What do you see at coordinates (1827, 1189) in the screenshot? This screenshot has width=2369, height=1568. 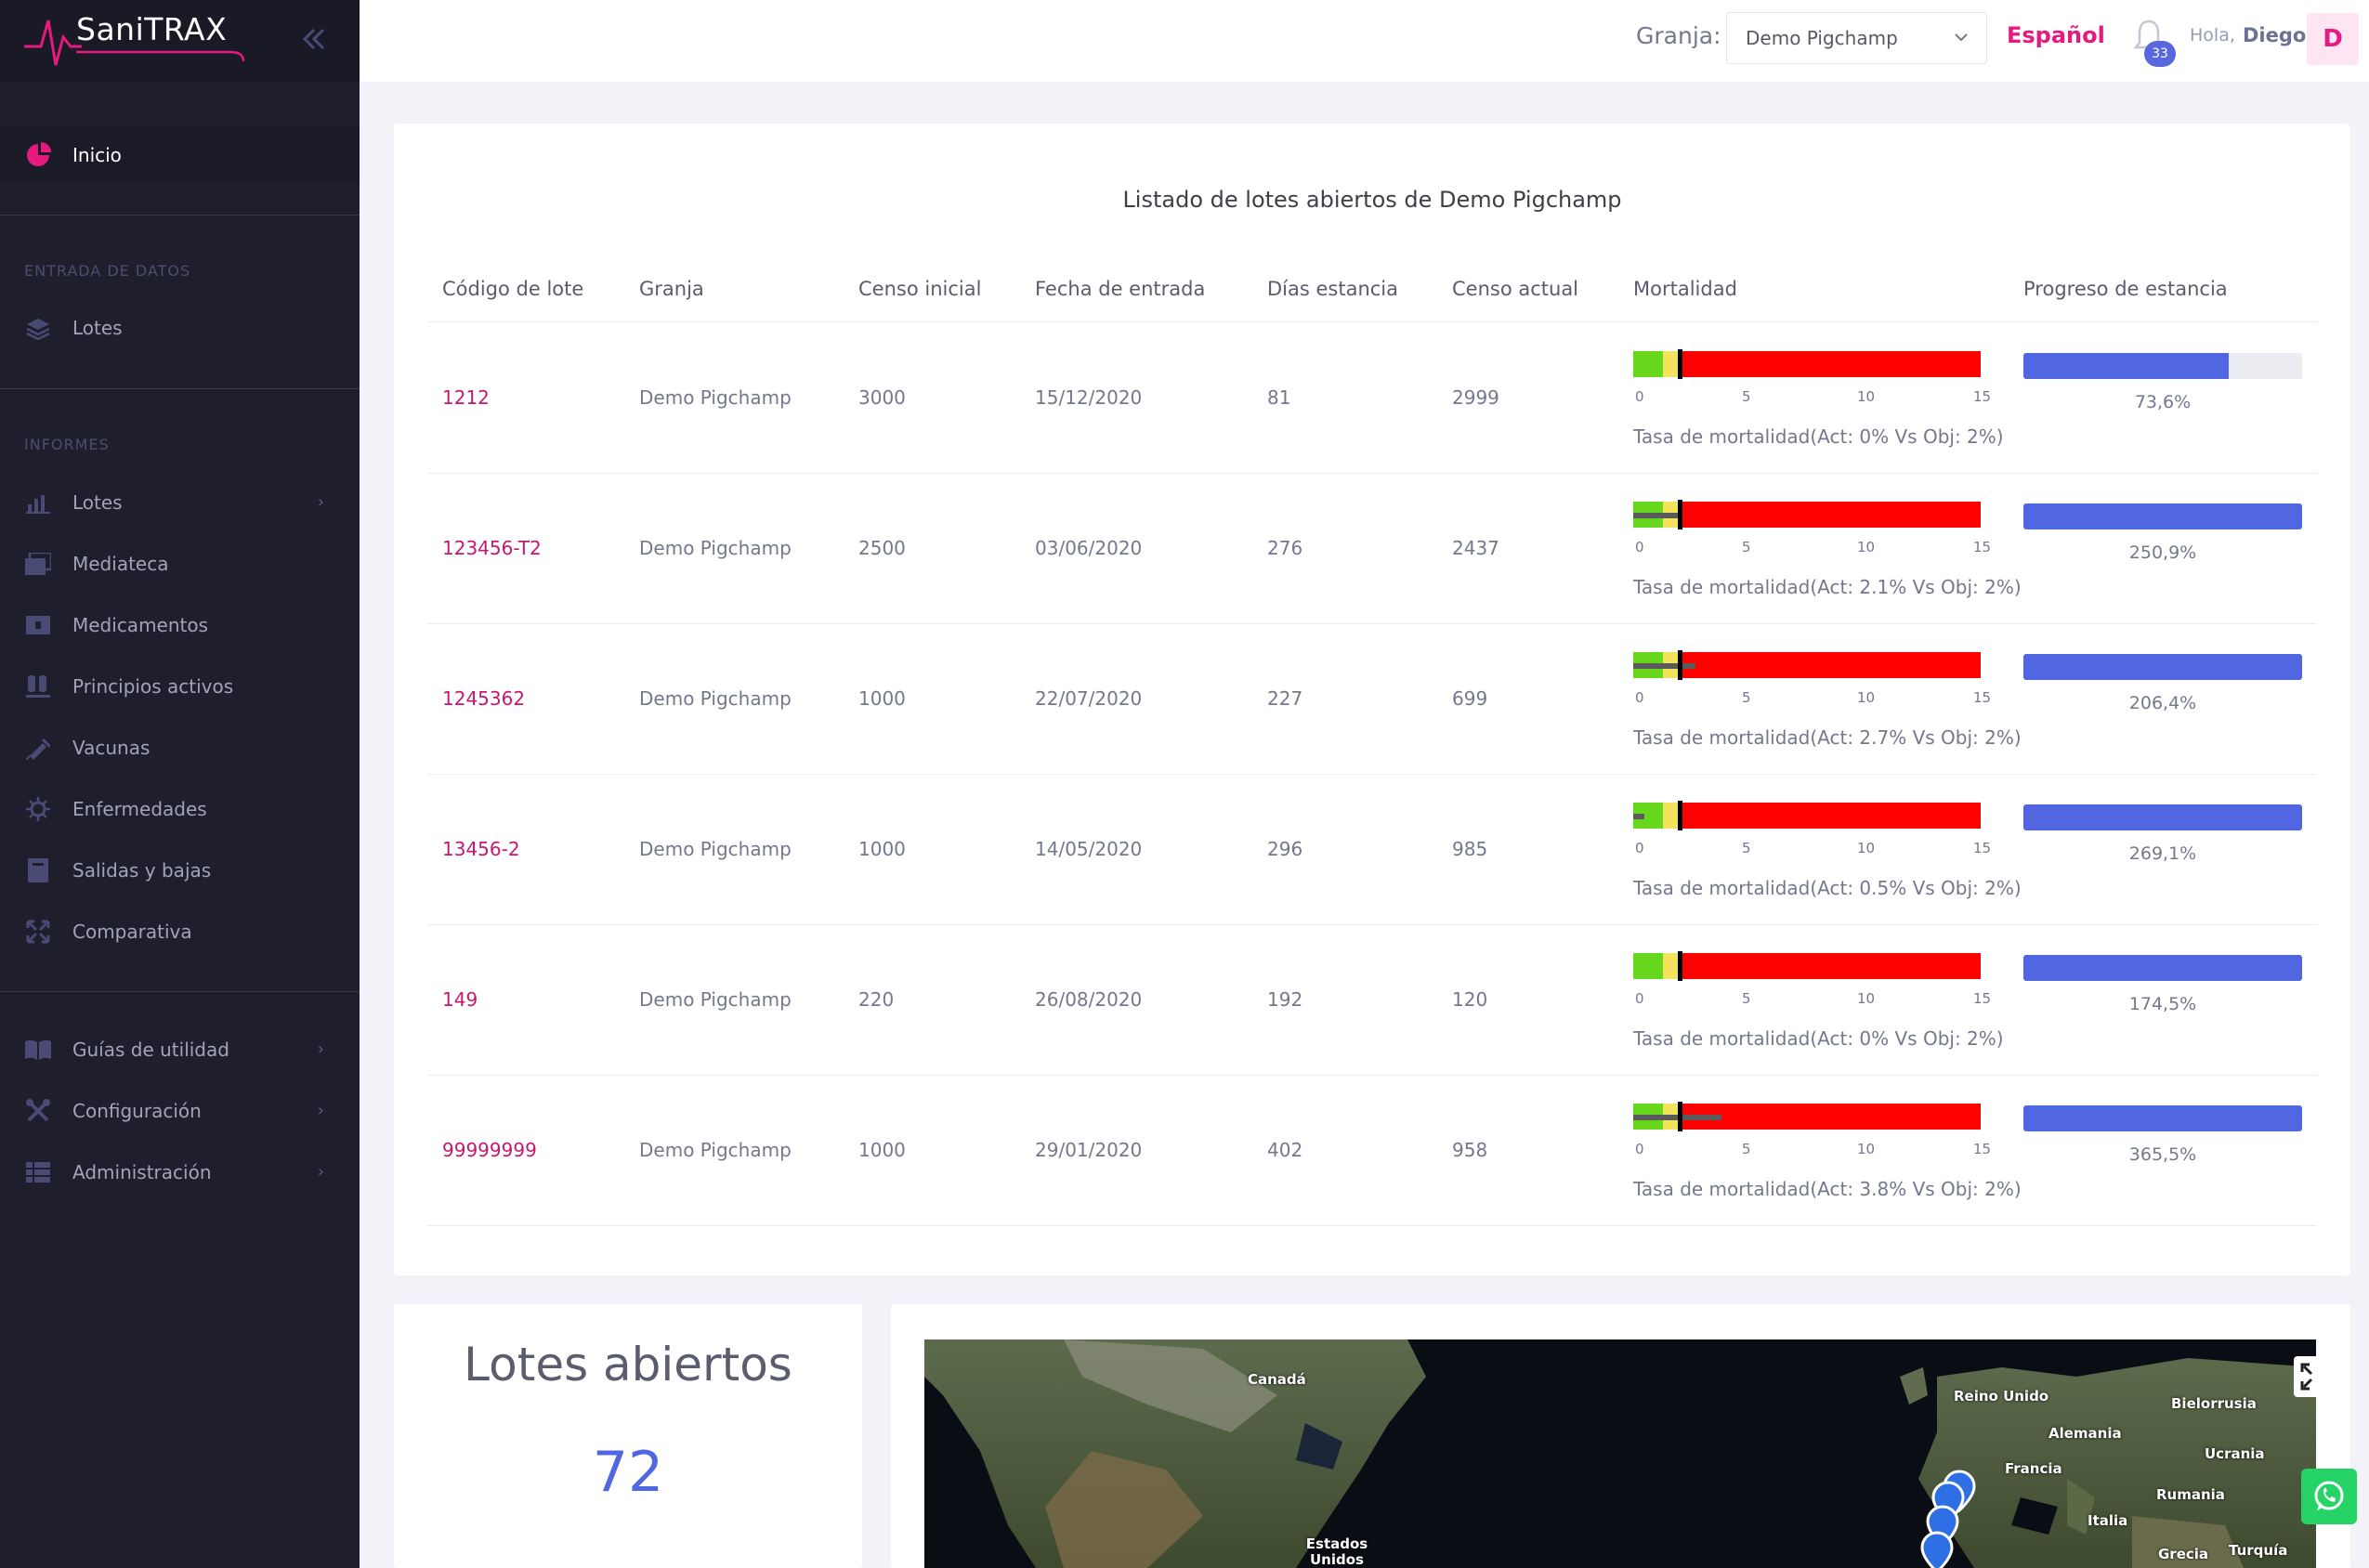 I see `mortality-rate-text: Tasa de mortalidad(Act: 3.8% Vs Obj: 2%)` at bounding box center [1827, 1189].